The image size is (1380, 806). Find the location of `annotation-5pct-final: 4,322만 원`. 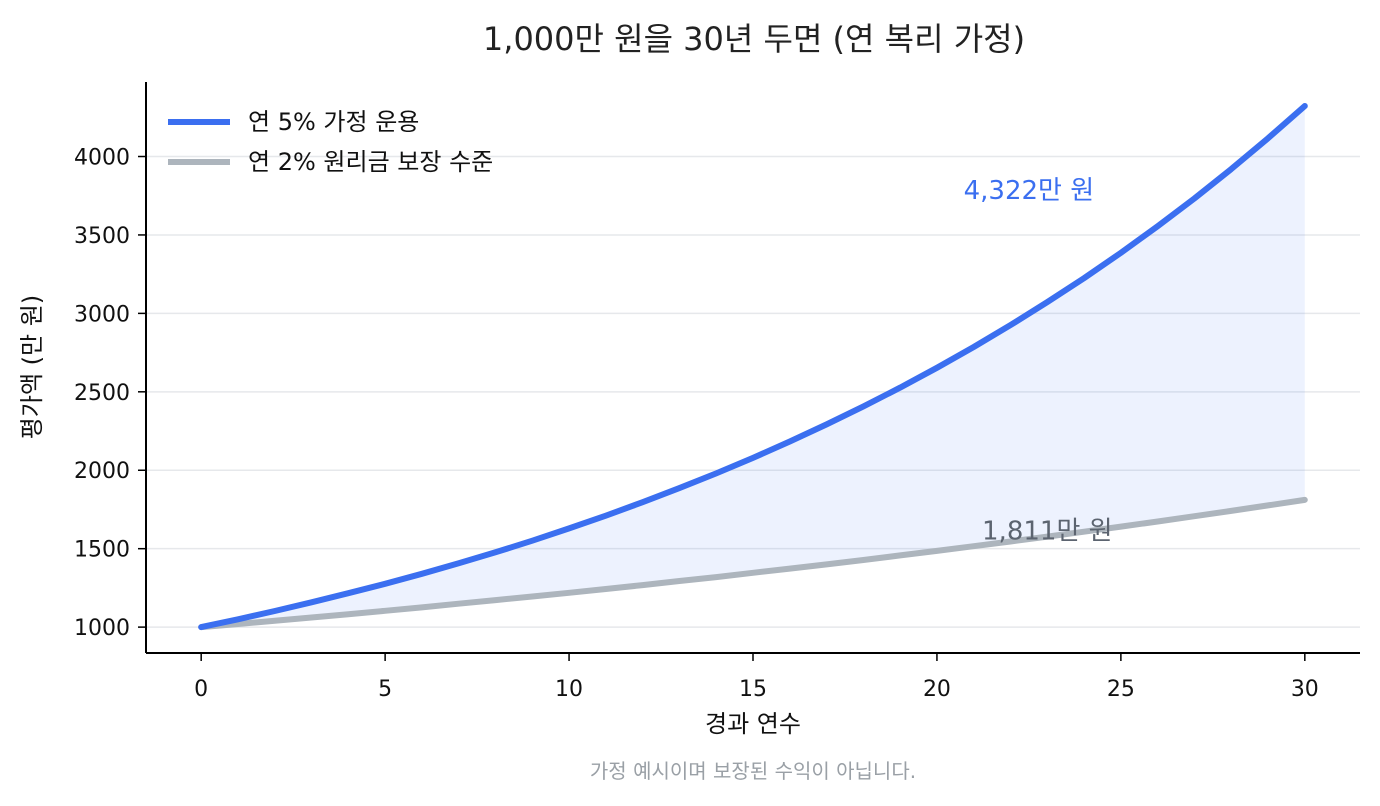

annotation-5pct-final: 4,322만 원 is located at coordinates (1029, 191).